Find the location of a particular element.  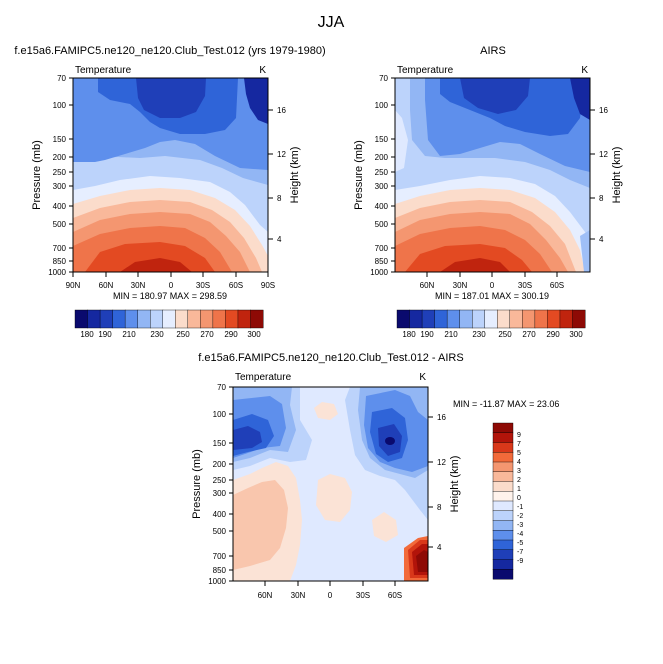

colorbar-tick-label: 0 is located at coordinates (519, 498).